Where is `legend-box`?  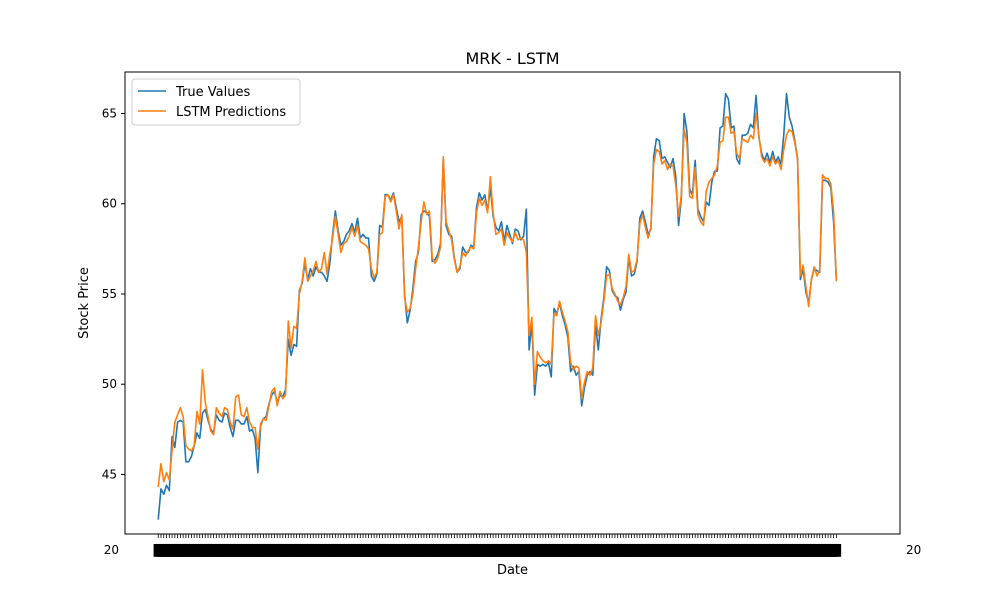
legend-box is located at coordinates (216, 102).